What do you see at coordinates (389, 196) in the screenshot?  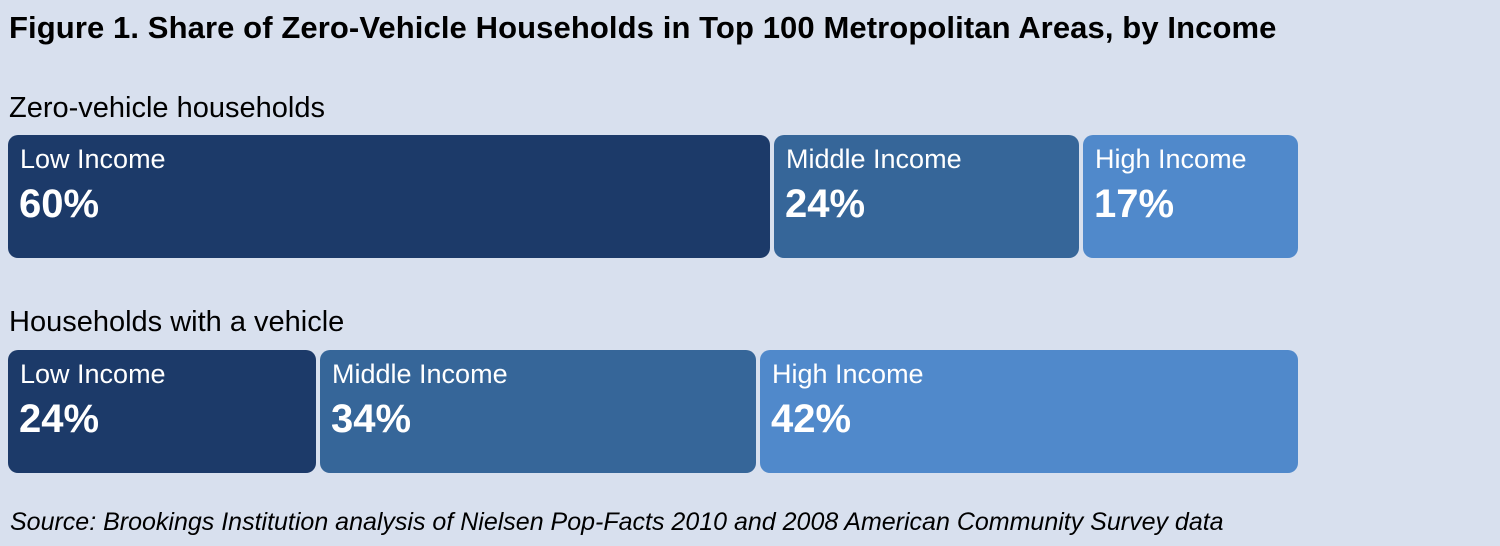 I see `bar-segment-low-income: Low Income 60%` at bounding box center [389, 196].